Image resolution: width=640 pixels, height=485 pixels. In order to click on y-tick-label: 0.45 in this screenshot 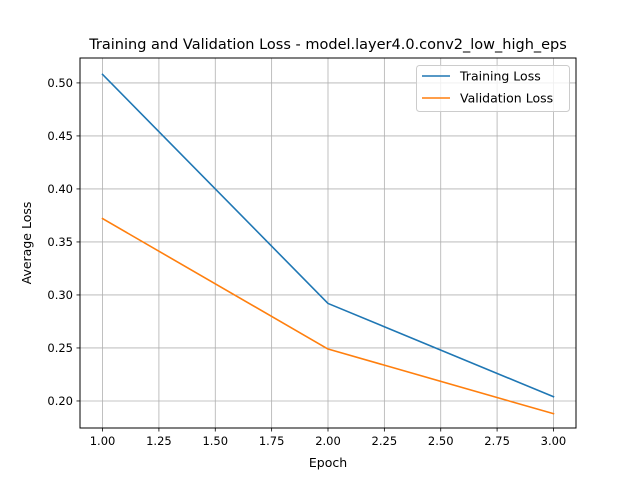, I will do `click(60, 136)`.